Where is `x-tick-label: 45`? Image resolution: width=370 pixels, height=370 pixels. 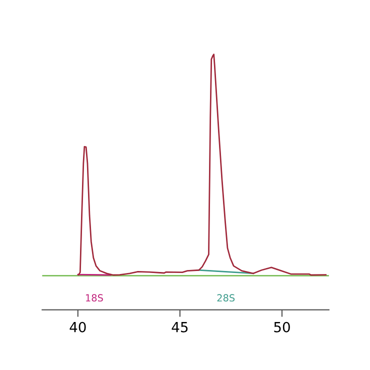 x-tick-label: 45 is located at coordinates (180, 327).